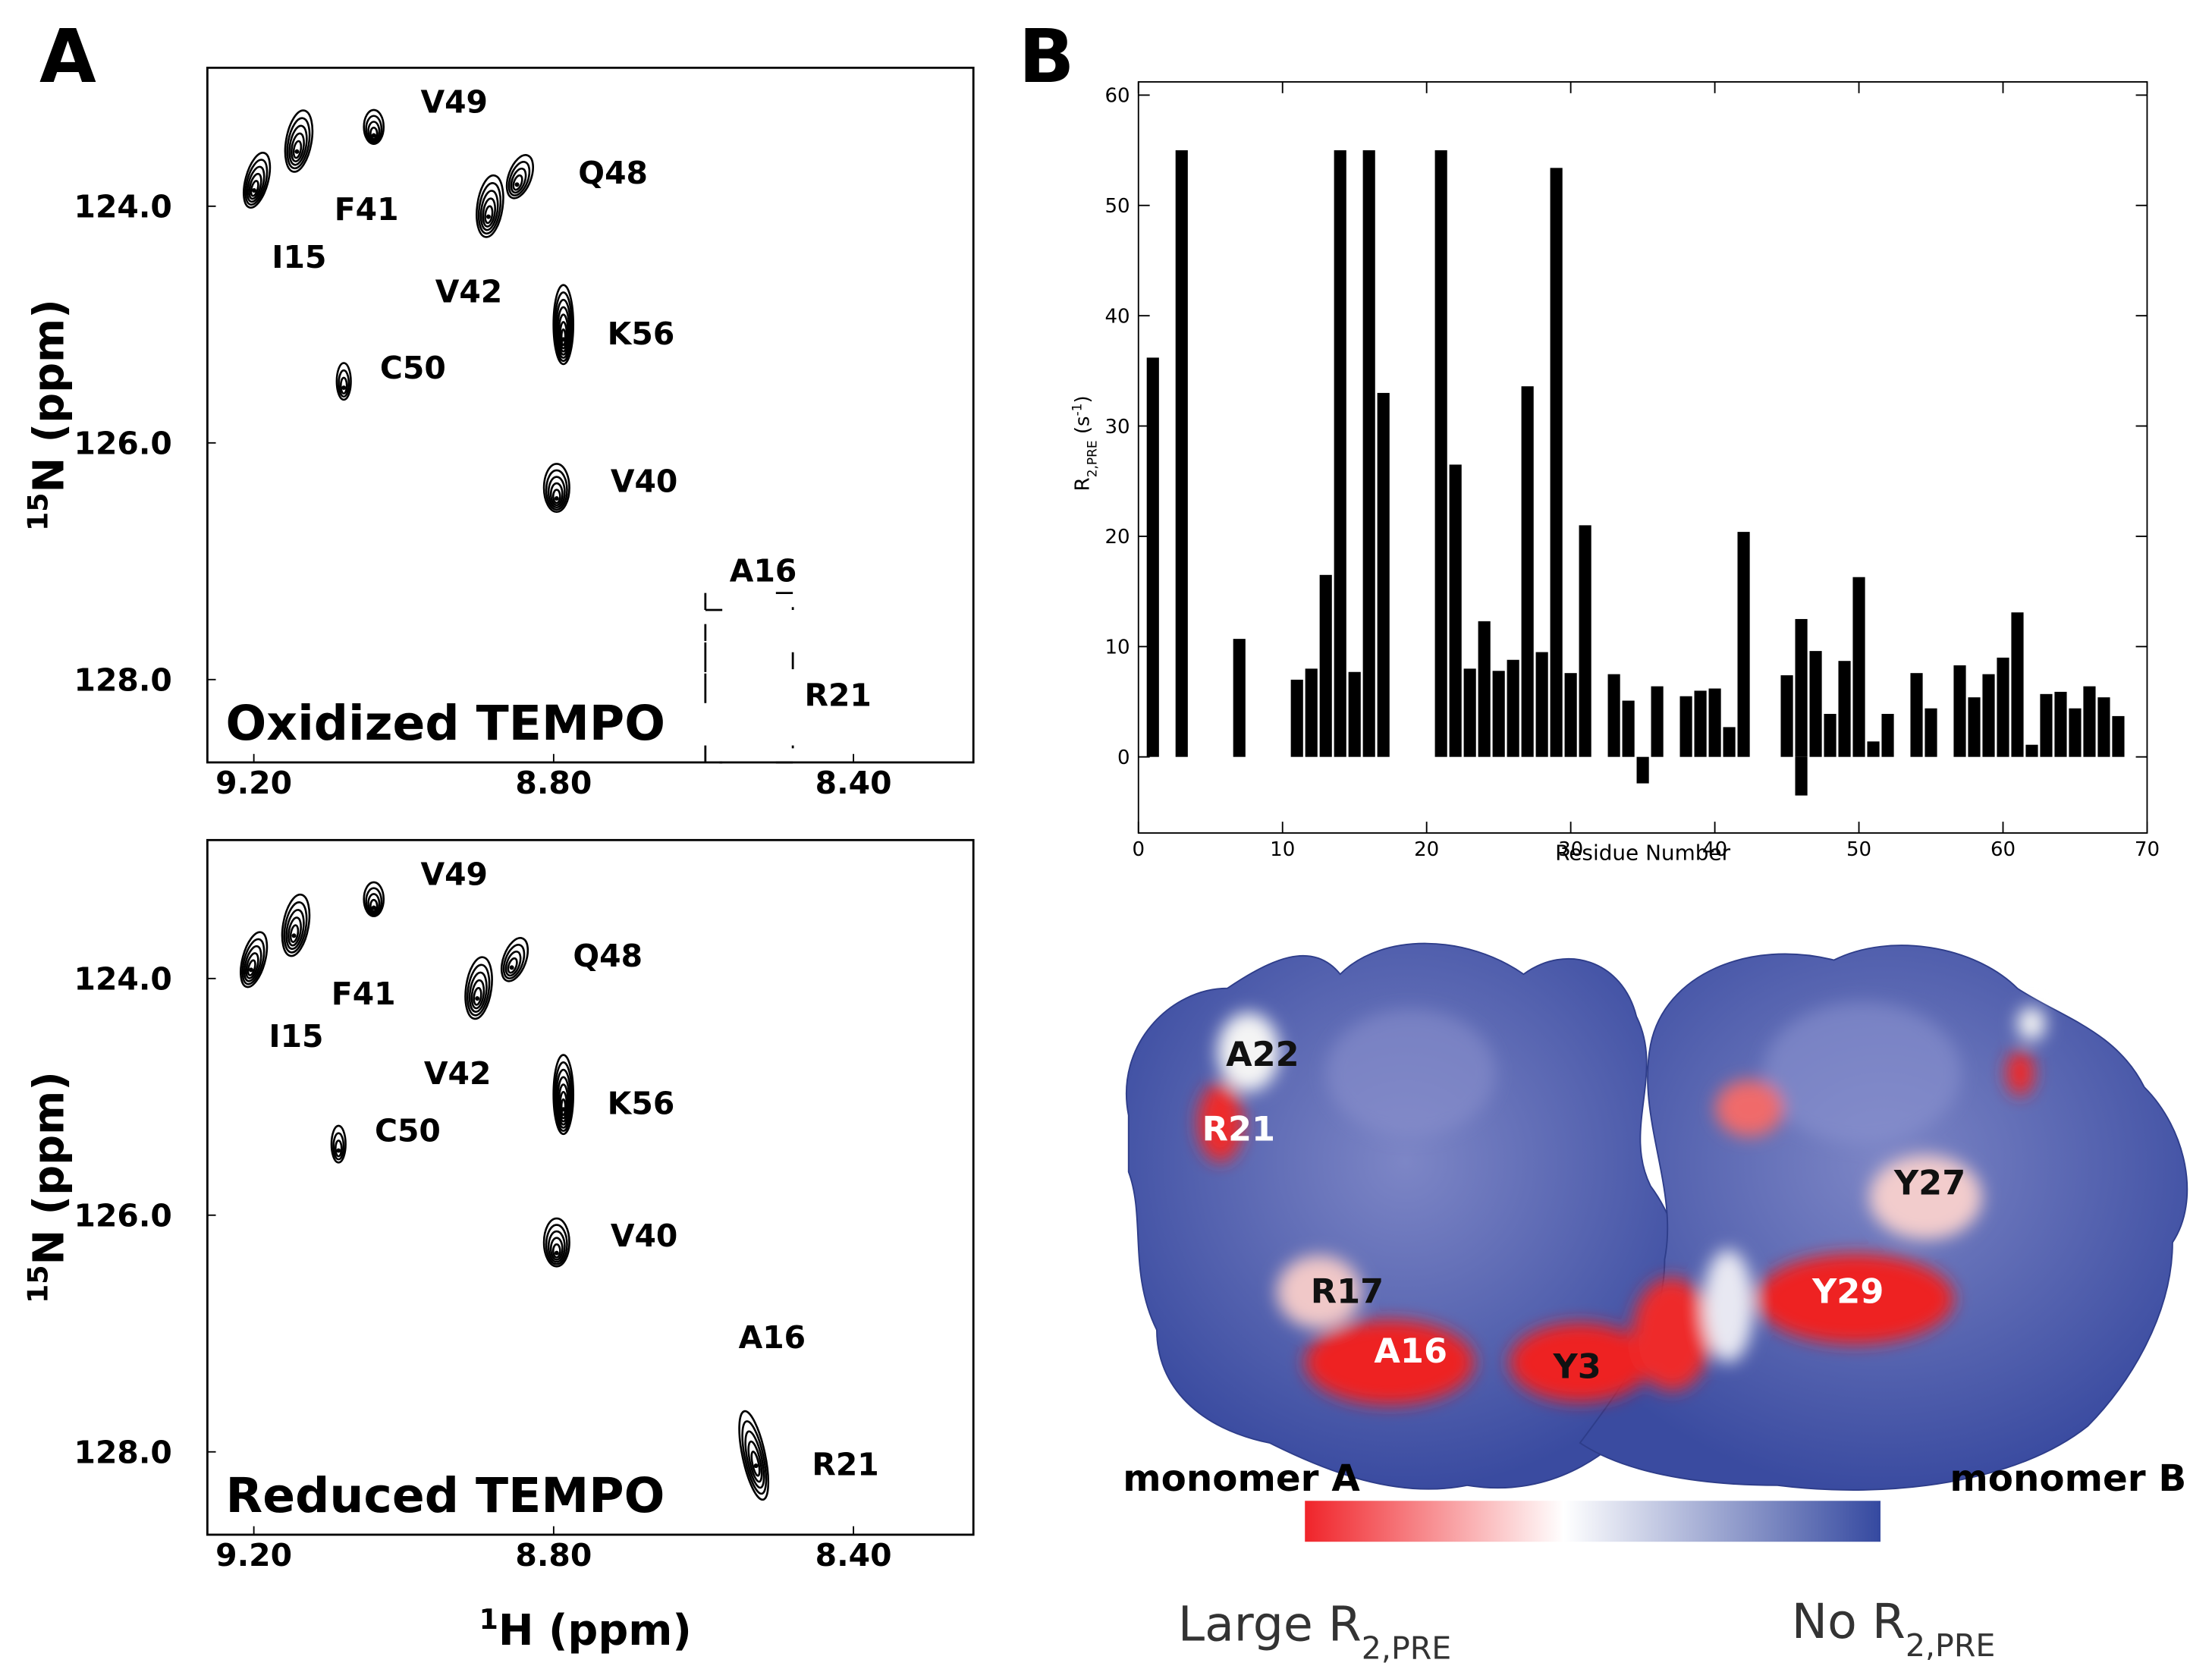 This screenshot has width=2212, height=1666. What do you see at coordinates (1714, 849) in the screenshot?
I see `x-tick-label: 40` at bounding box center [1714, 849].